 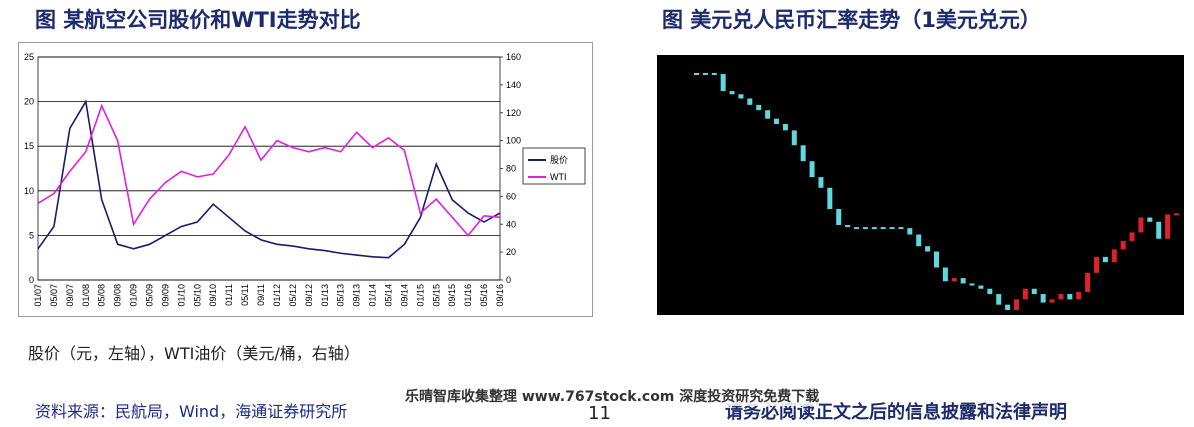 What do you see at coordinates (102, 295) in the screenshot?
I see `x-tick-label: 05/08` at bounding box center [102, 295].